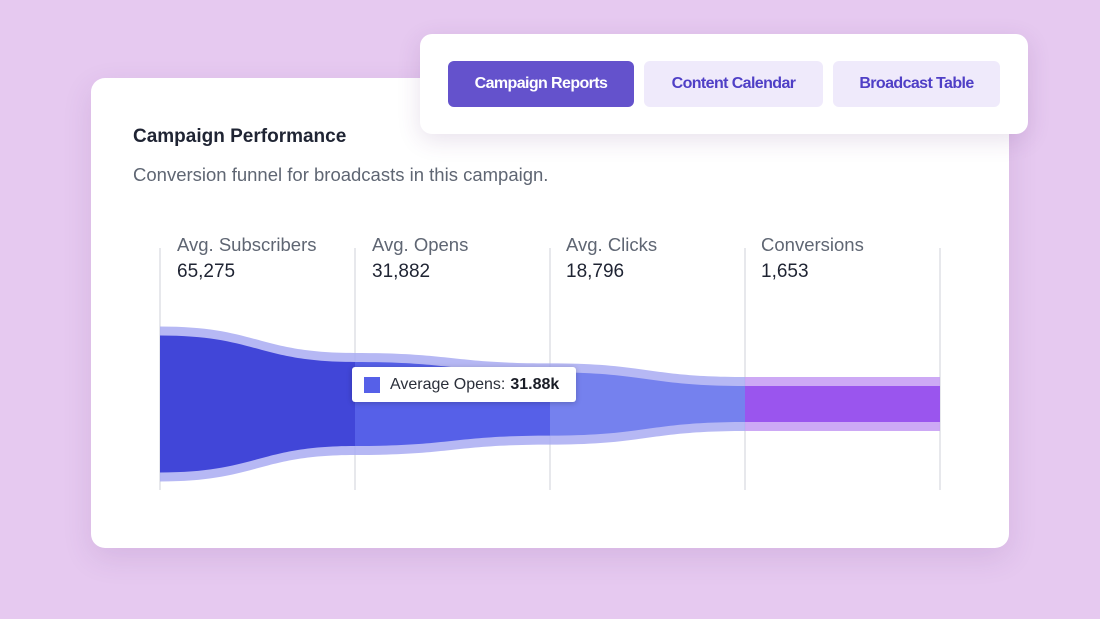  Describe the element at coordinates (372, 384) in the screenshot. I see `tooltip-swatch` at that location.